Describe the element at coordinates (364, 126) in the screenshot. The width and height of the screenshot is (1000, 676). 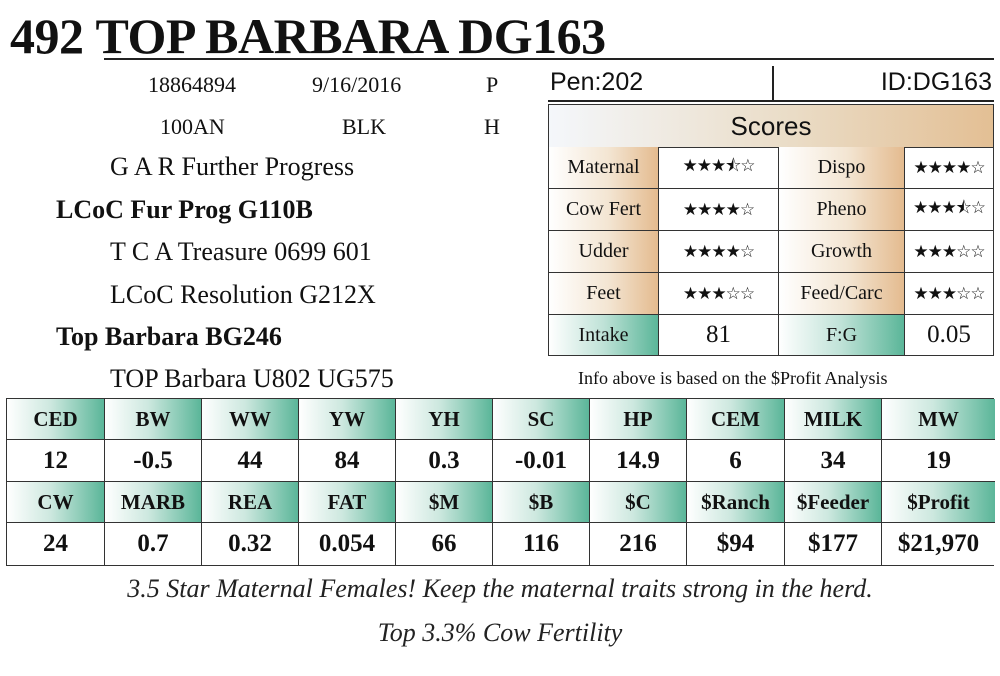
I see `color-code: BLK` at that location.